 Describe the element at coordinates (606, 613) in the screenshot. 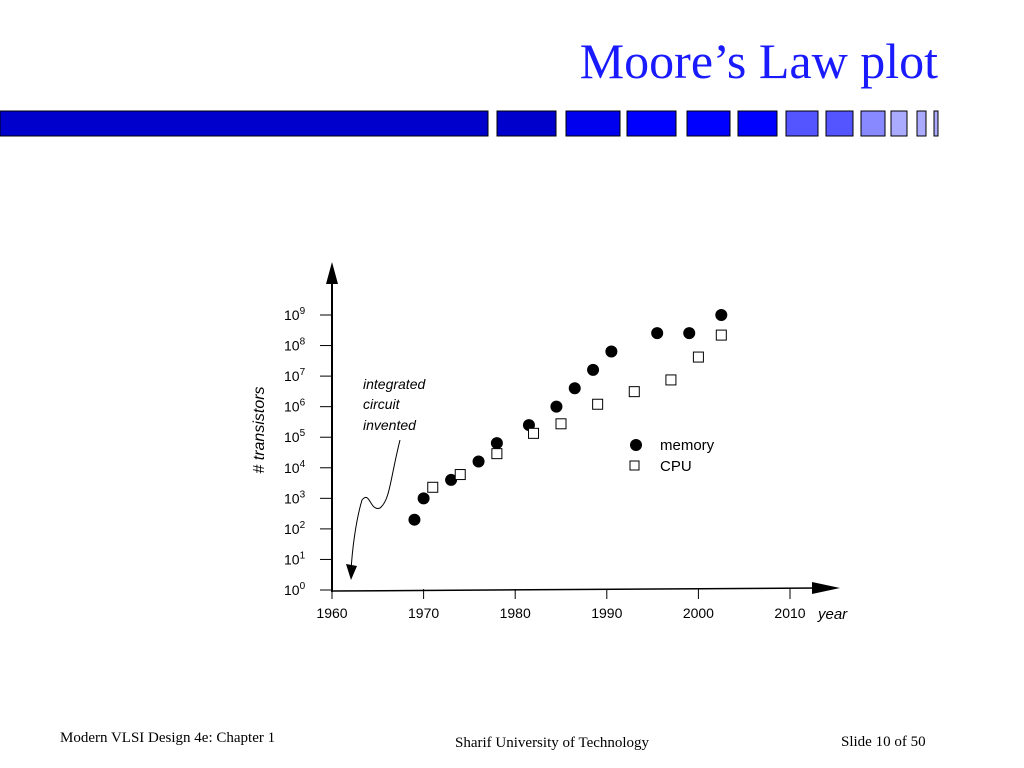

I see `x-tick-label: 1990` at that location.